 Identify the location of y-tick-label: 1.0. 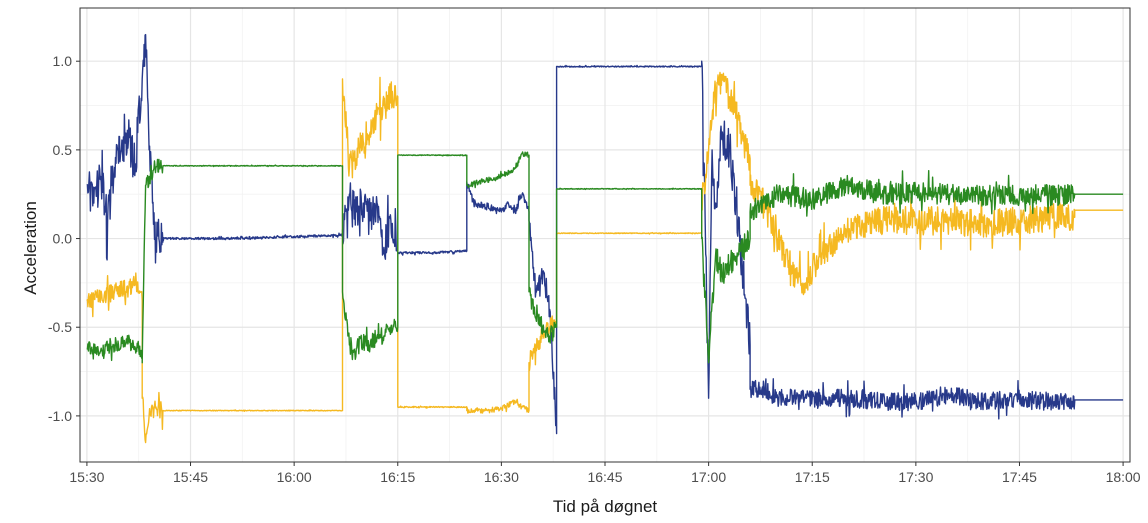
(63, 61).